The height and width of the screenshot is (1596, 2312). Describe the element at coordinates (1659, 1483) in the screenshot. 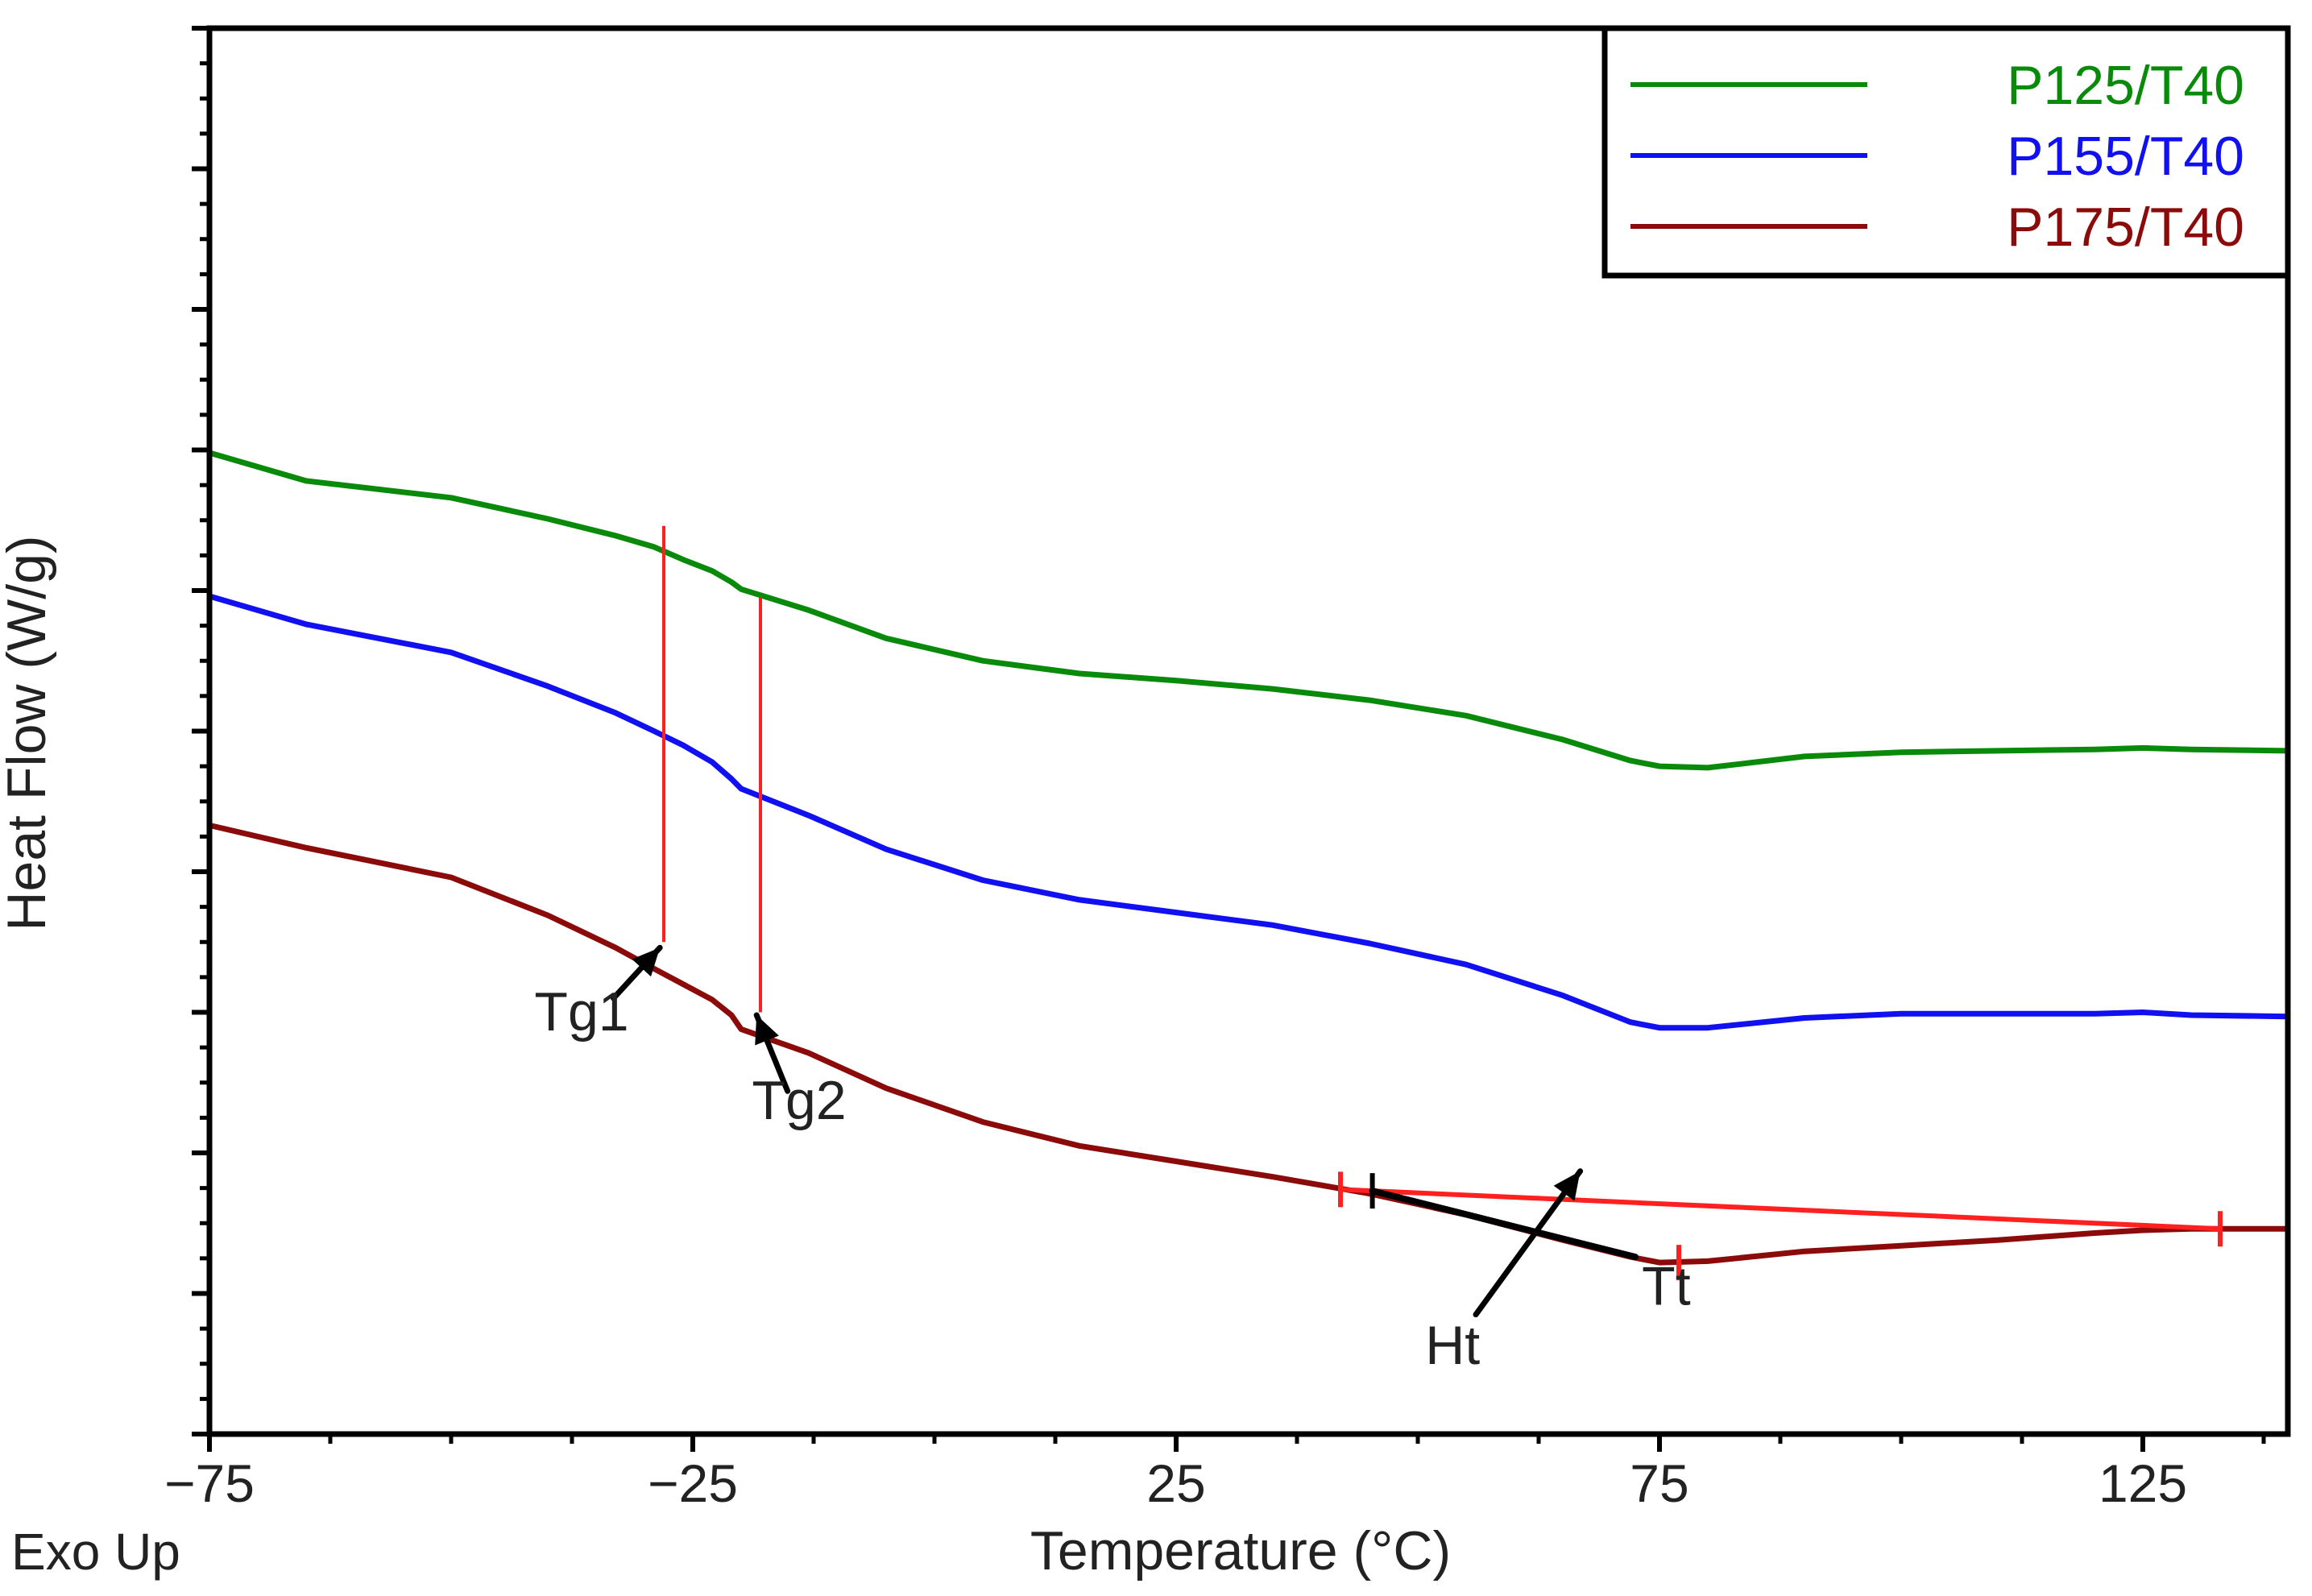

I see `x-tick-label-75: 75` at that location.